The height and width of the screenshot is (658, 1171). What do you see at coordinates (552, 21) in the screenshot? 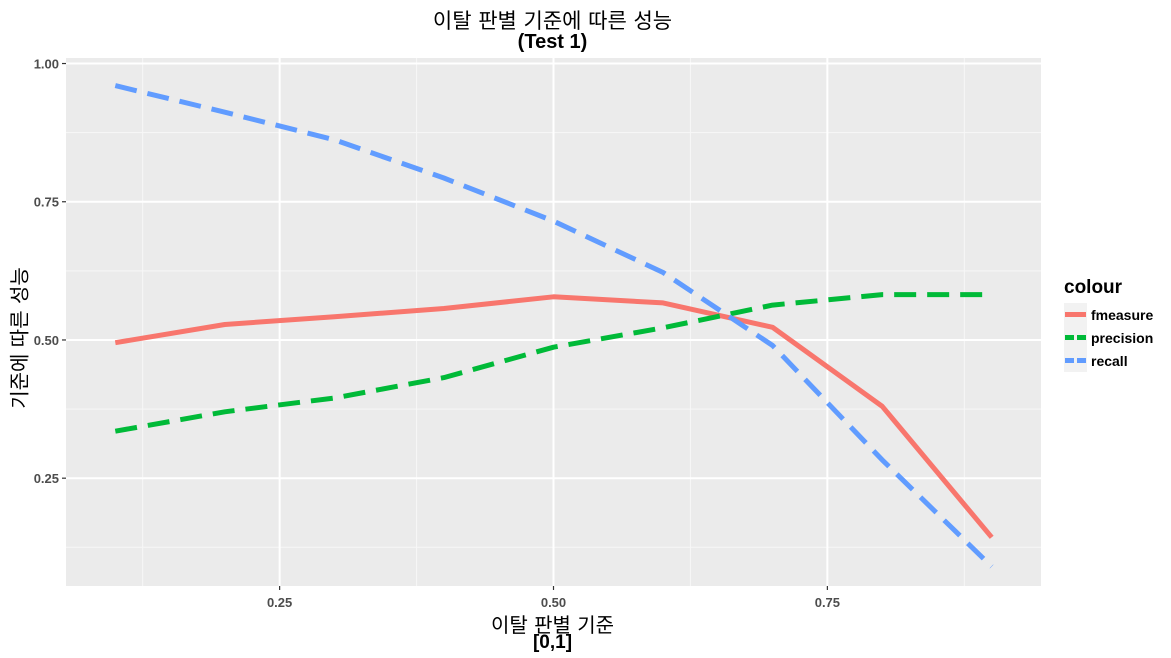
I see `chart-title: 이탈 판별 기준에 따른 성능` at bounding box center [552, 21].